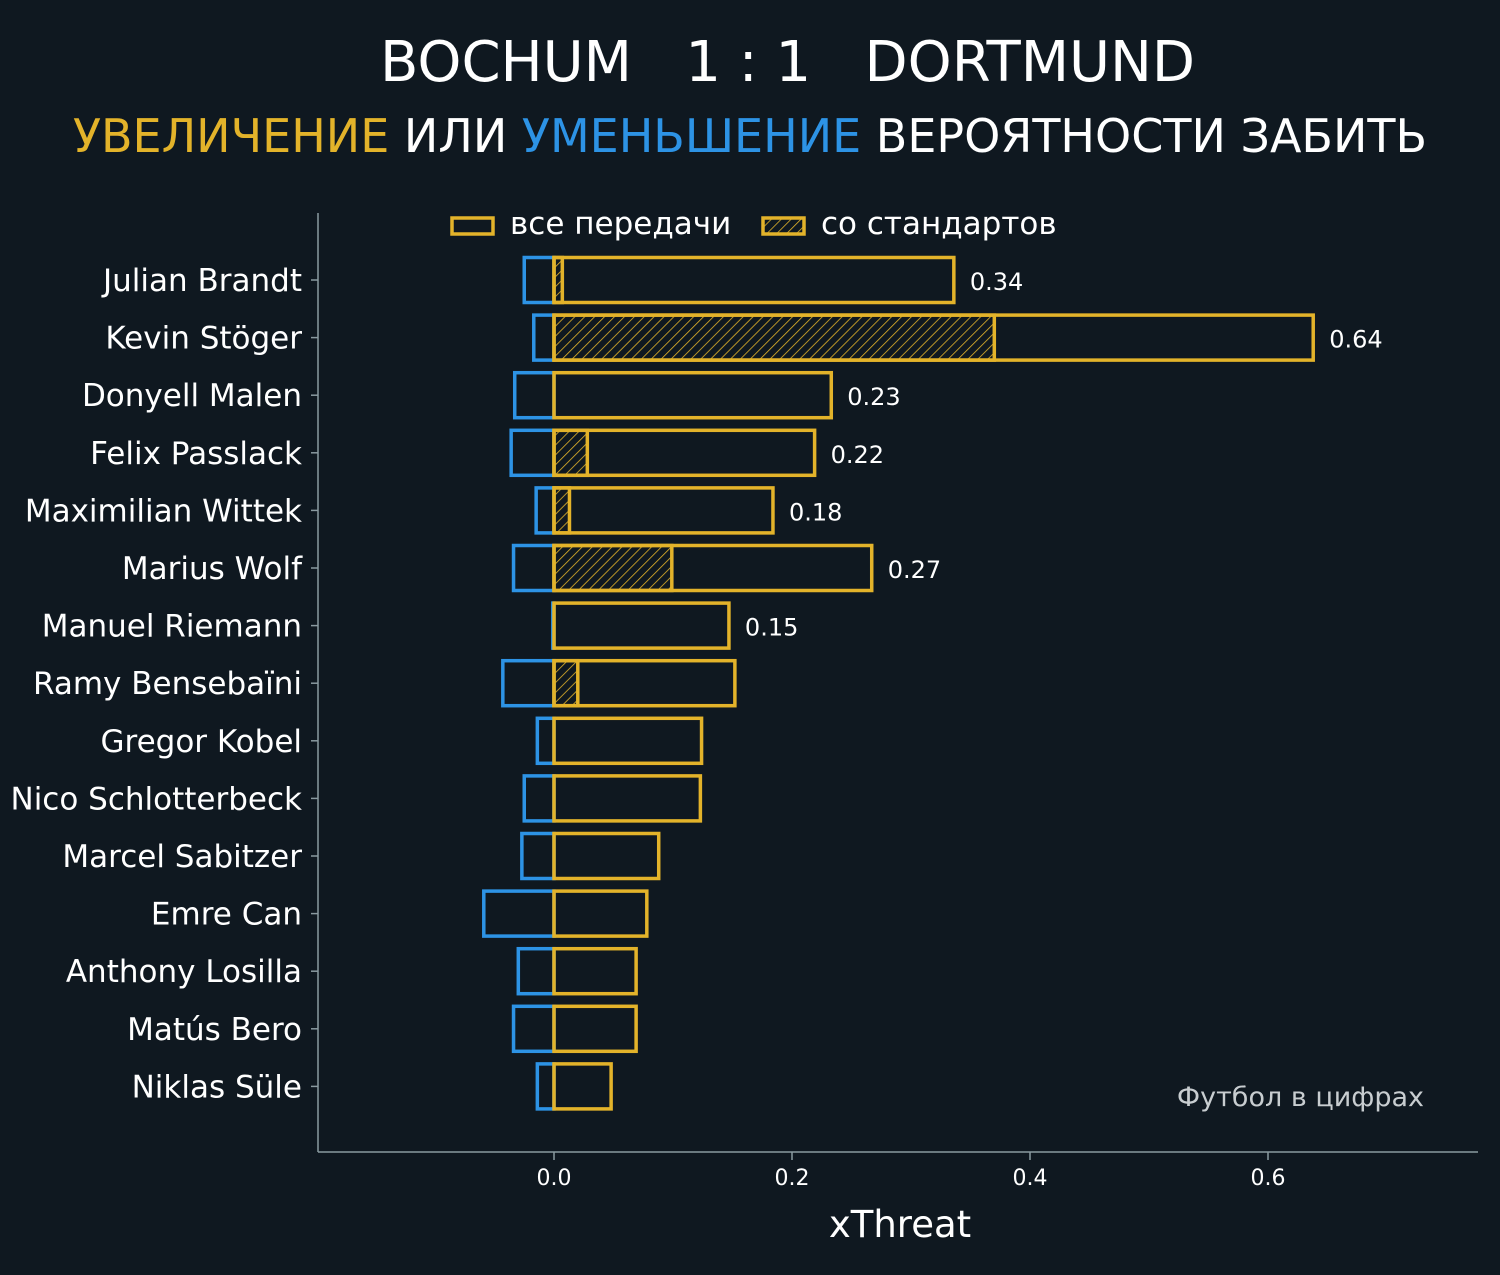 This screenshot has height=1275, width=1500. I want to click on x-tick-label: 0.2, so click(792, 1178).